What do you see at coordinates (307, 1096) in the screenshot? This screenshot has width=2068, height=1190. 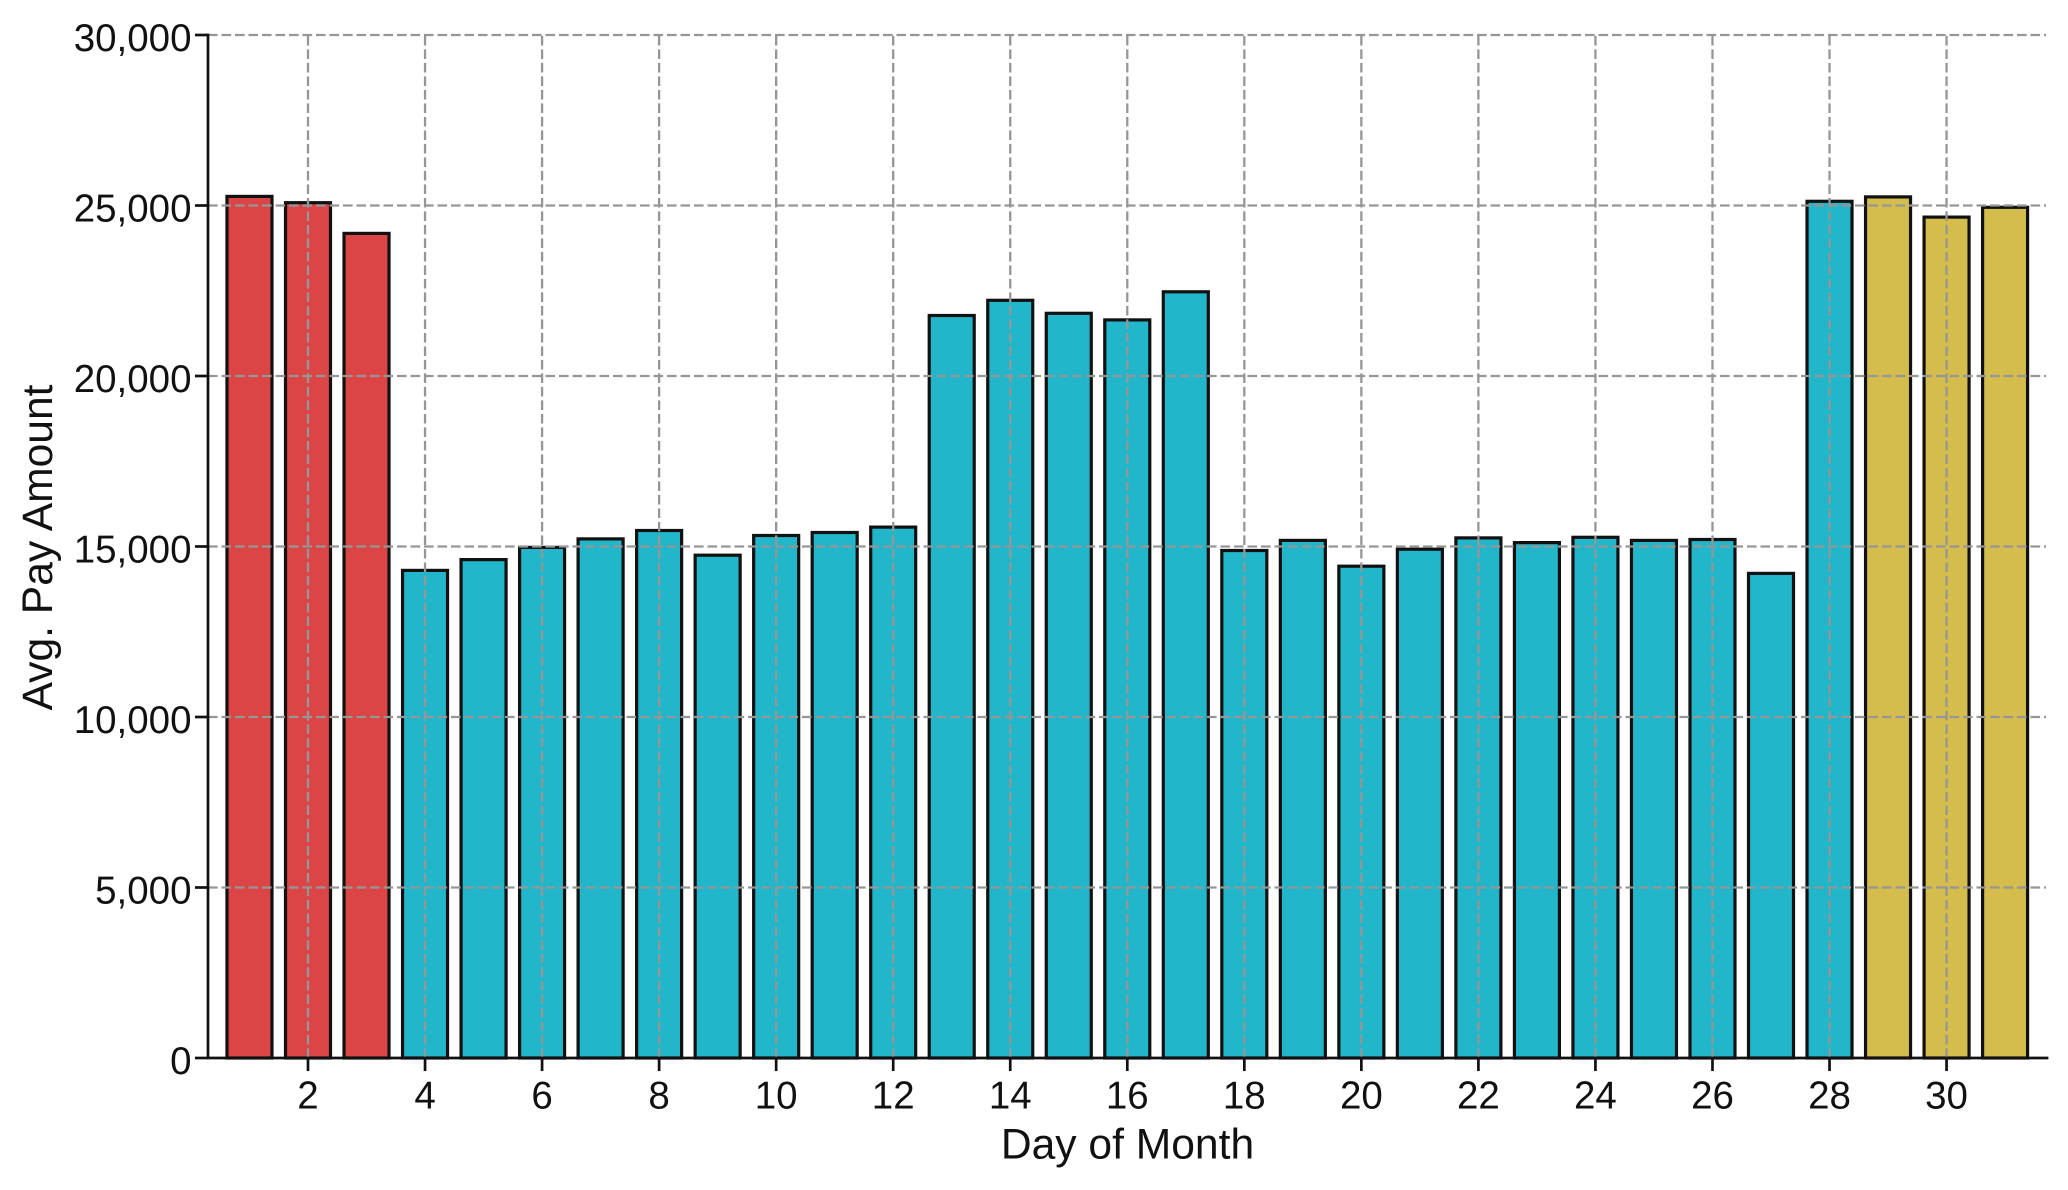 I see `svg-text: 2` at bounding box center [307, 1096].